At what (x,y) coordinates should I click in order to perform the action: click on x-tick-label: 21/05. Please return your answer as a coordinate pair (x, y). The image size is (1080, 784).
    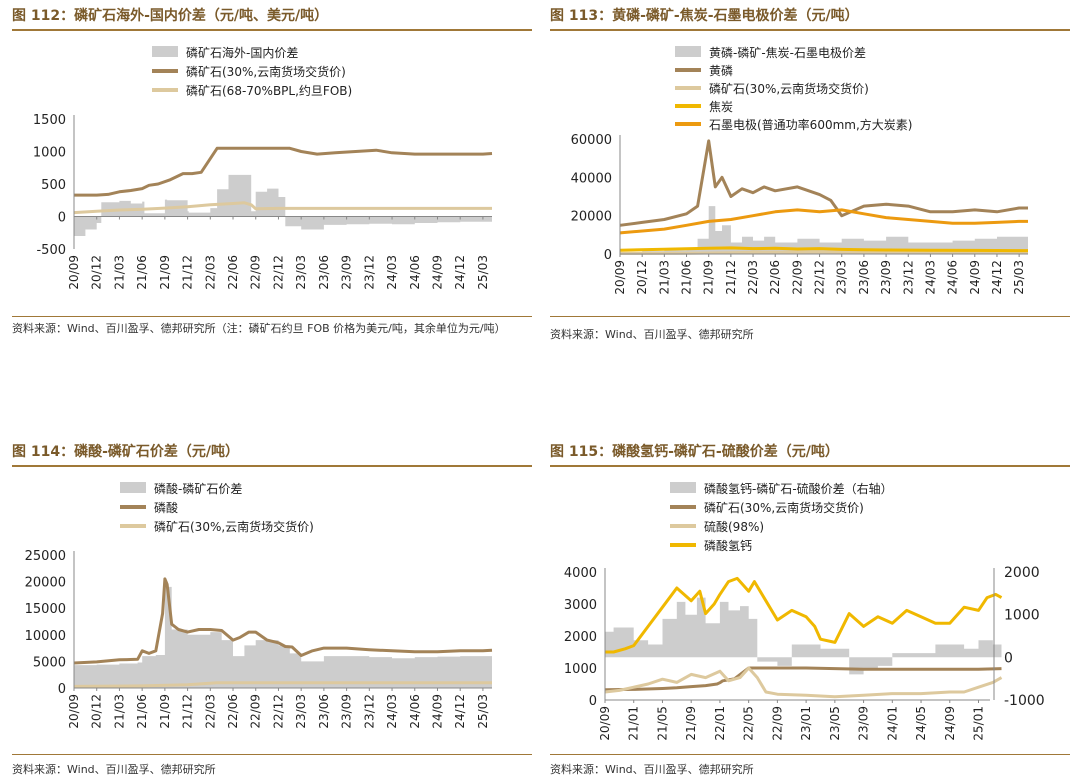
    Looking at the image, I should click on (663, 723).